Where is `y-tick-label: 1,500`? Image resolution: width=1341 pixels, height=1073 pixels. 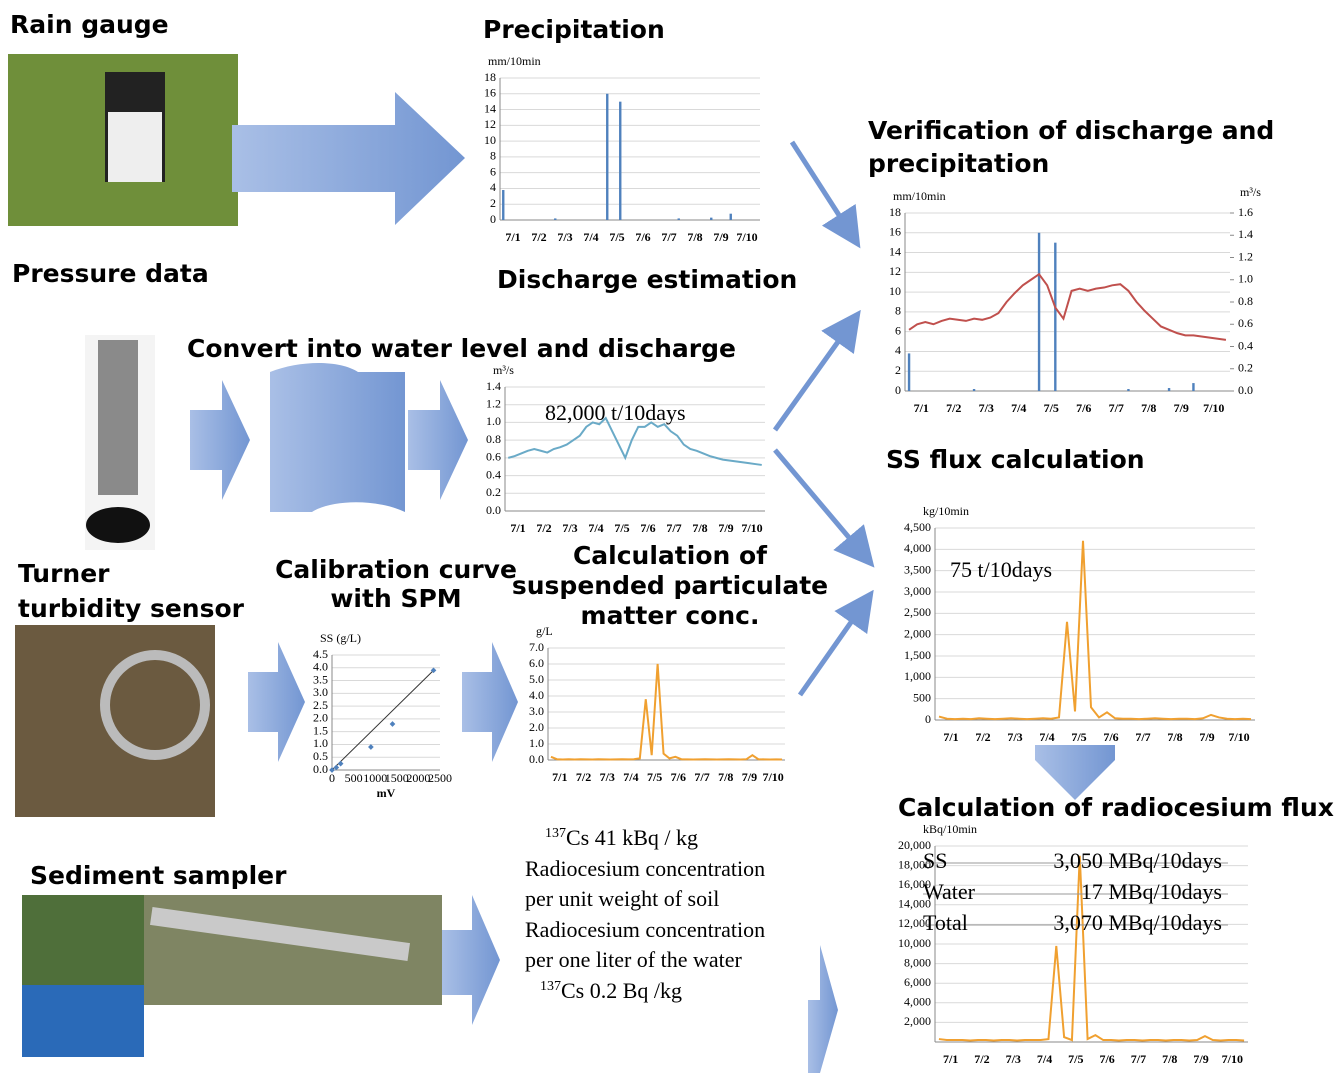 y-tick-label: 1,500 is located at coordinates (917, 655).